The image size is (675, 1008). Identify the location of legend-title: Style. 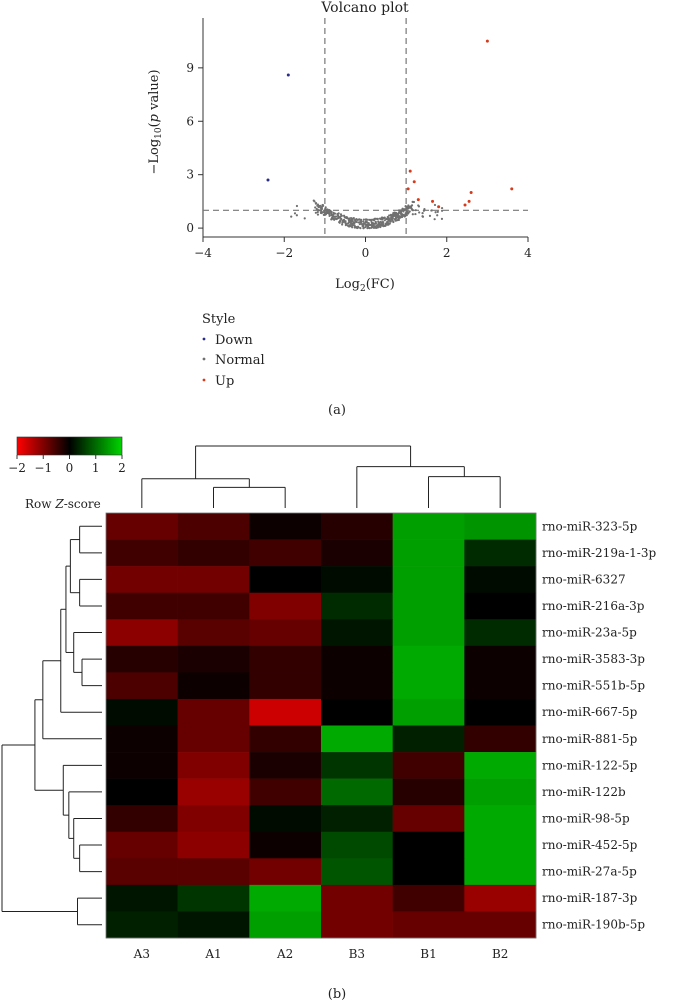
(219, 319).